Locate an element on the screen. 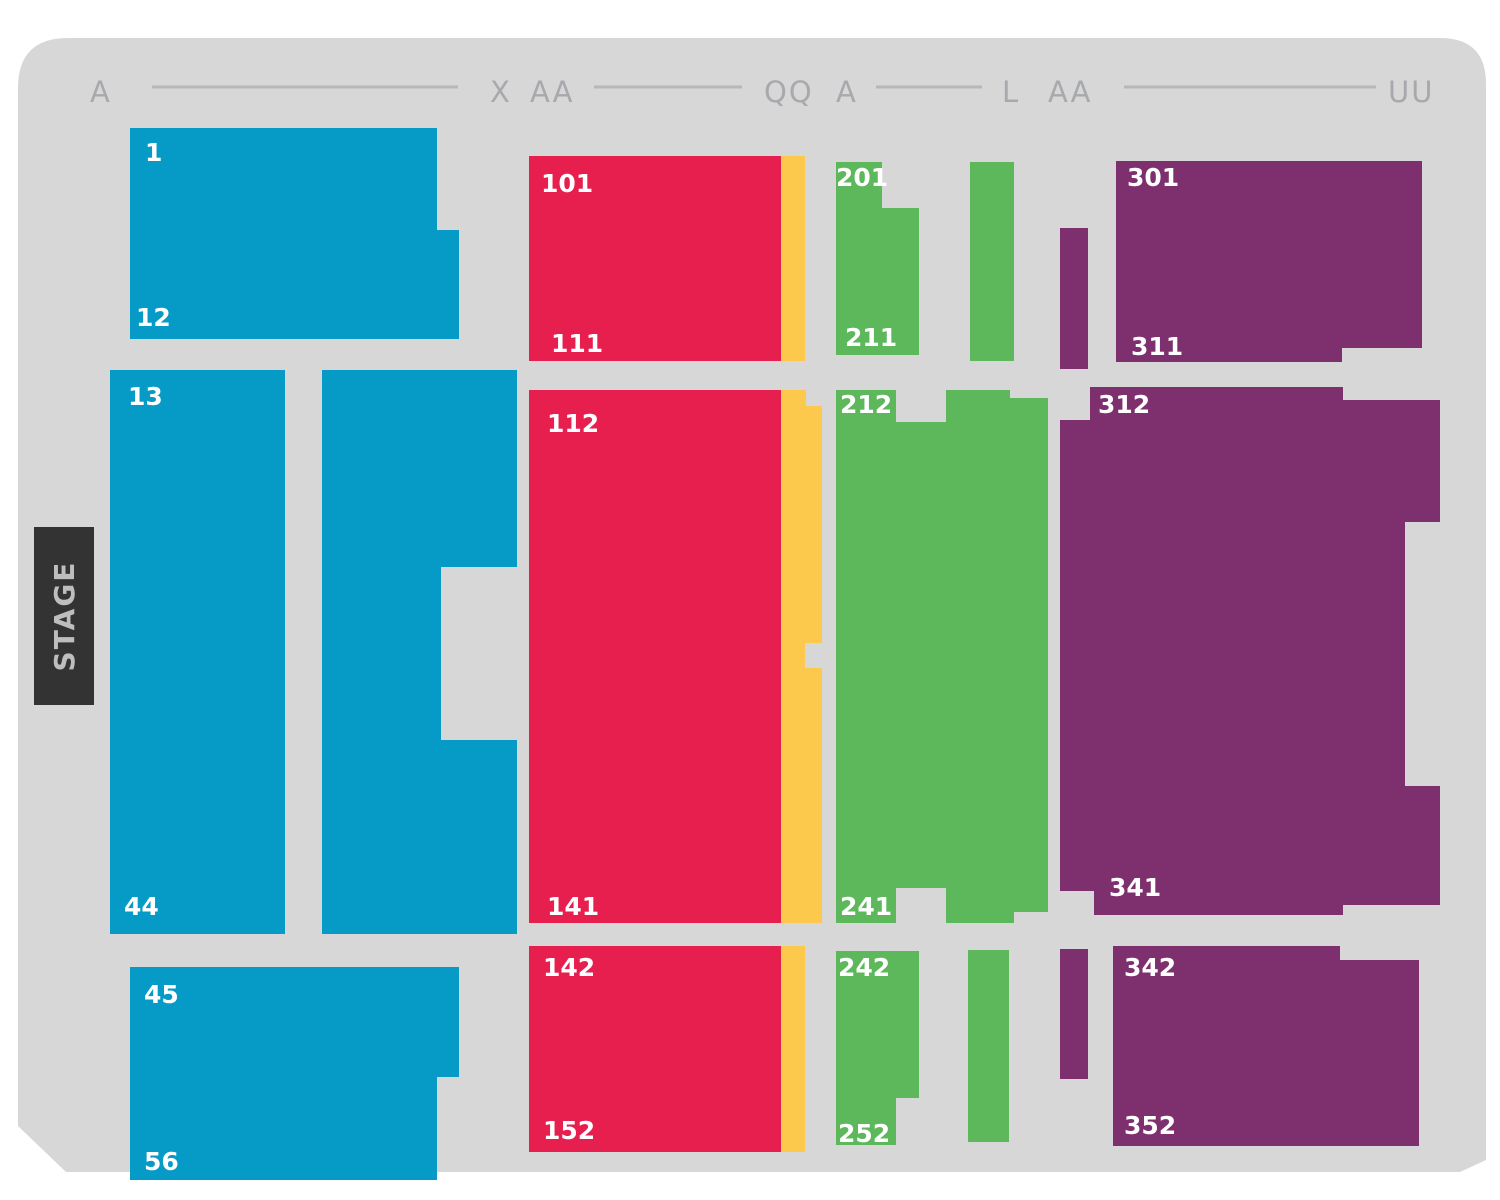  section-green-bottom-strip is located at coordinates (988, 1046).